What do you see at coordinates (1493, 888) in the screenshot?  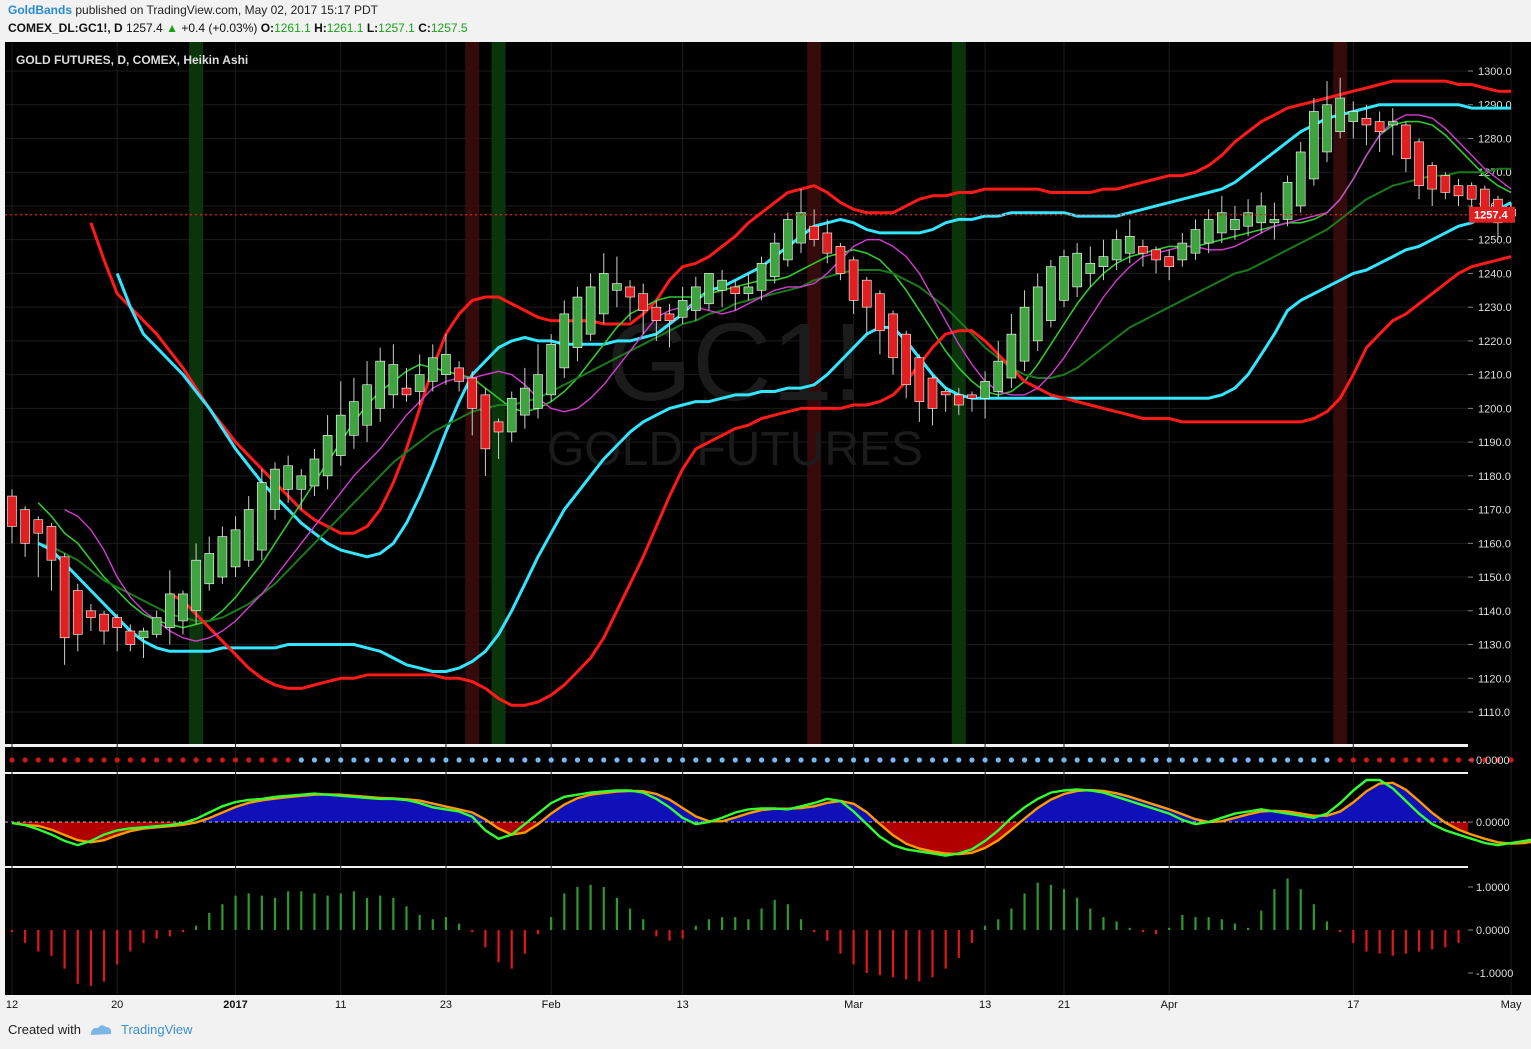 I see `histogram-tick-label: 1.0000` at bounding box center [1493, 888].